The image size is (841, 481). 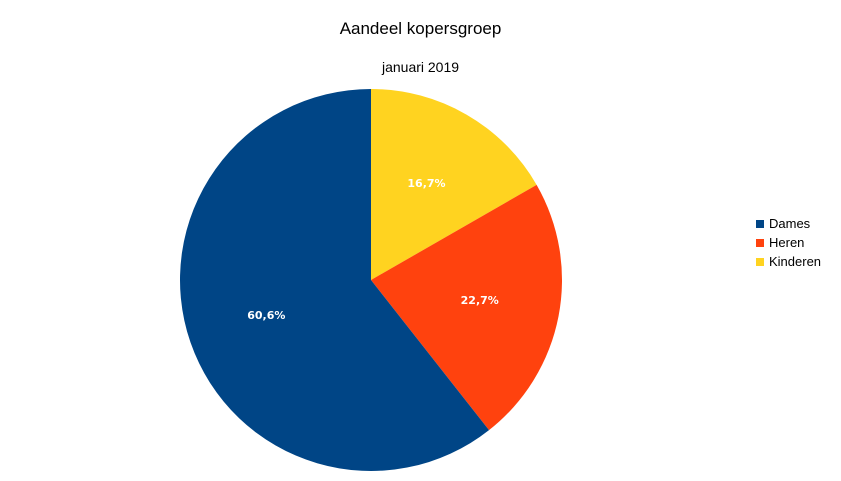 I want to click on legend-item-heren: Heren, so click(x=788, y=242).